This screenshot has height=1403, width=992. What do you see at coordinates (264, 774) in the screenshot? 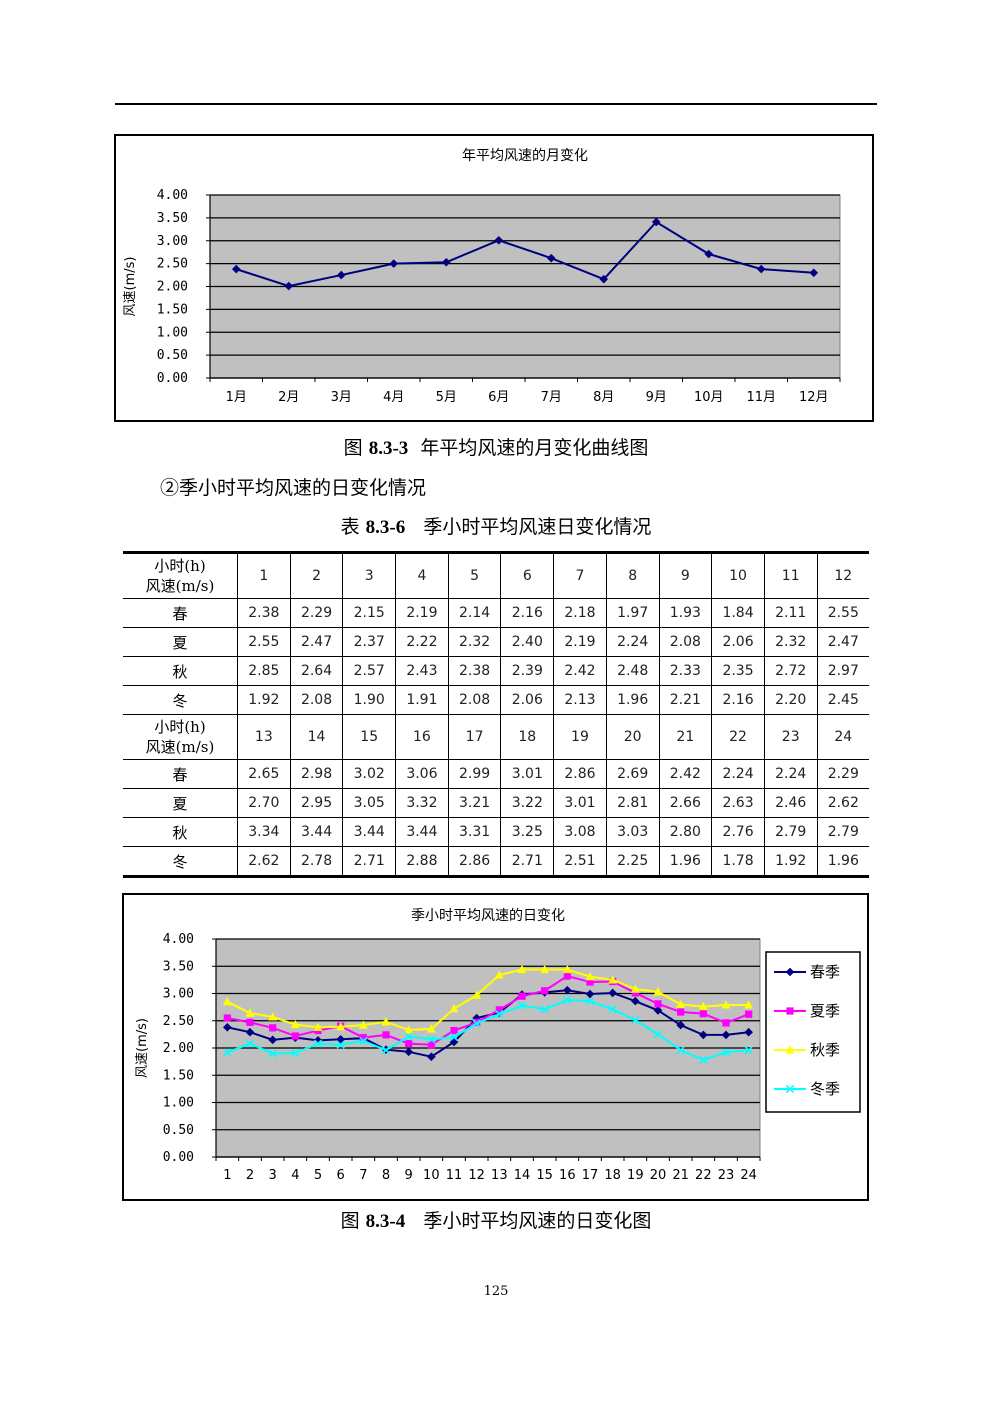
I see `value-cell: 2.65` at bounding box center [264, 774].